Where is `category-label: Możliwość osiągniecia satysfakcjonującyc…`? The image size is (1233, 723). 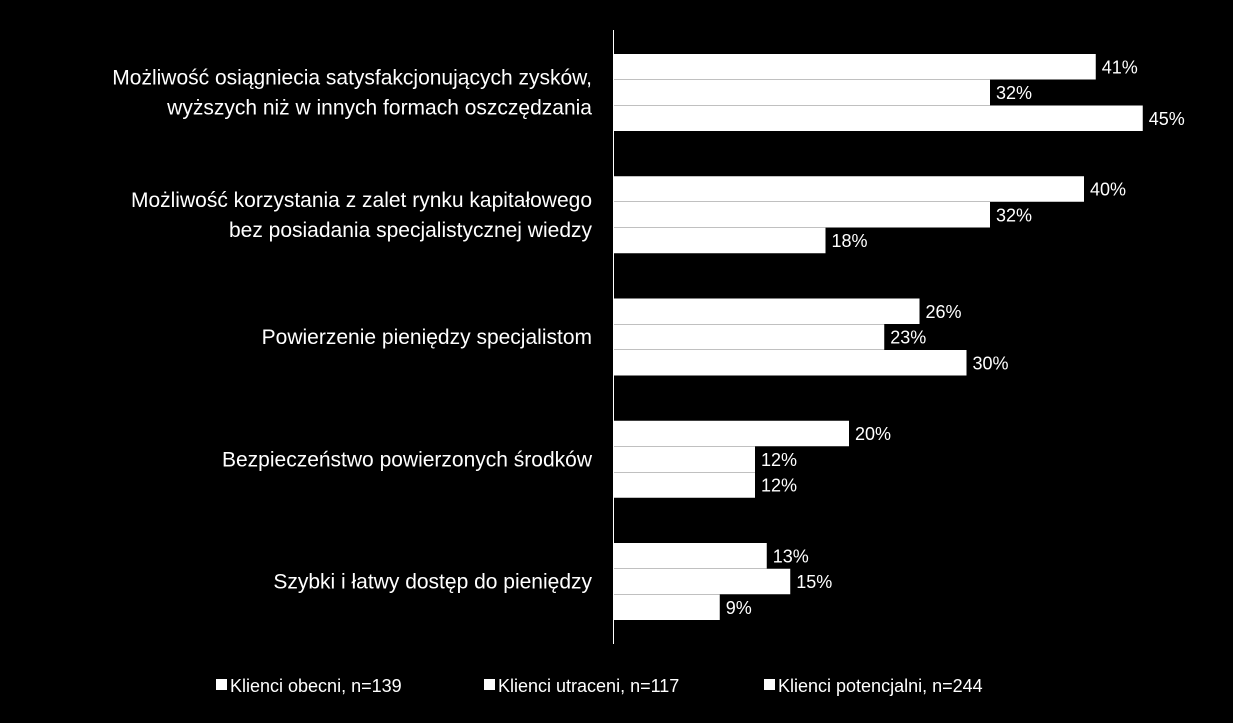
category-label: Możliwość osiągniecia satysfakcjonującyc… is located at coordinates (352, 78).